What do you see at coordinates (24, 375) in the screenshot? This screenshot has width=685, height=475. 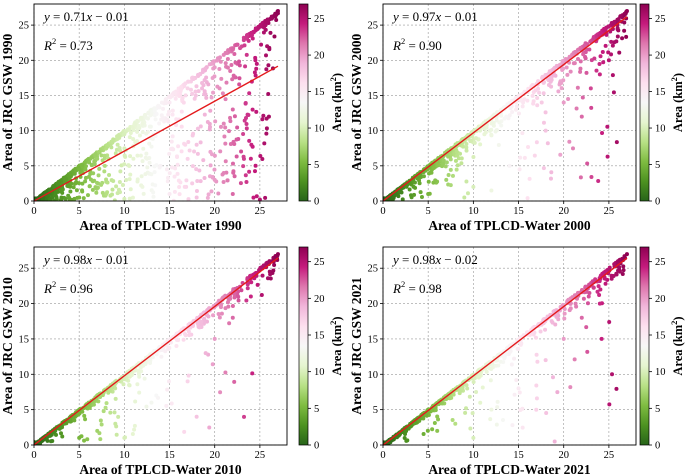 I see `y-tick-label: 10` at bounding box center [24, 375].